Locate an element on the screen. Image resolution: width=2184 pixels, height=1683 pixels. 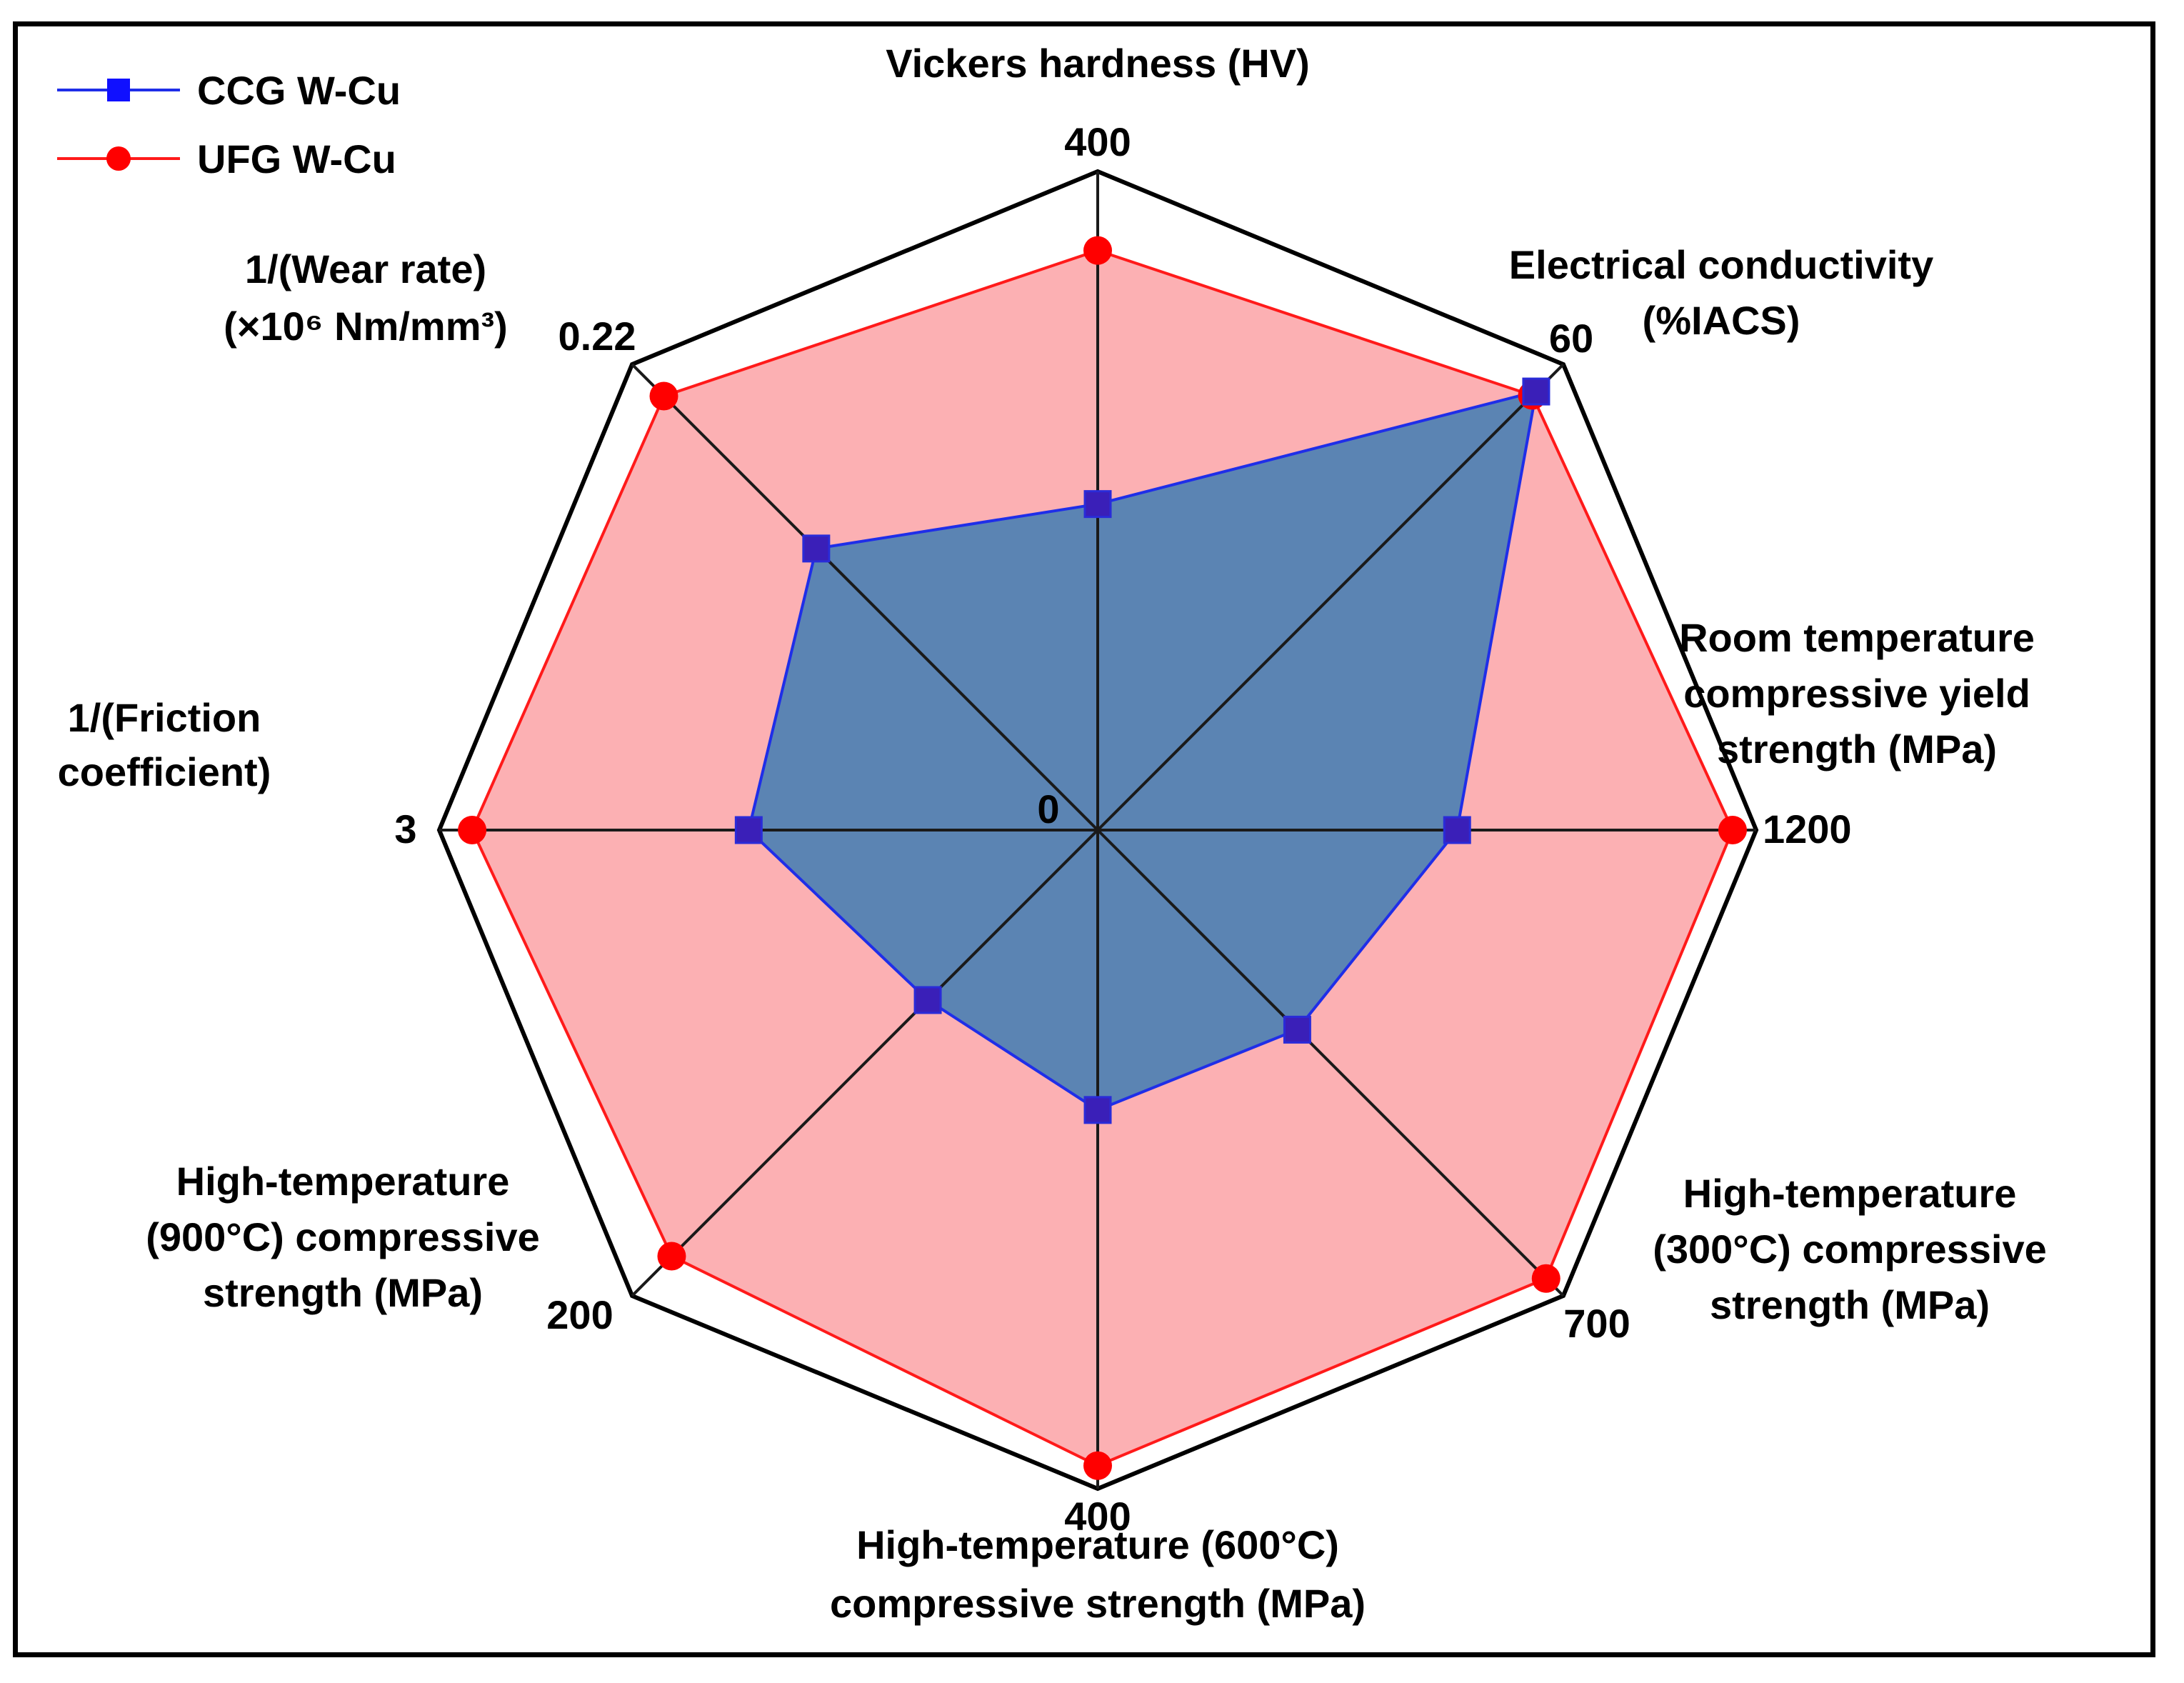
axis-label-line: 1/(Friction is located at coordinates (164, 718).